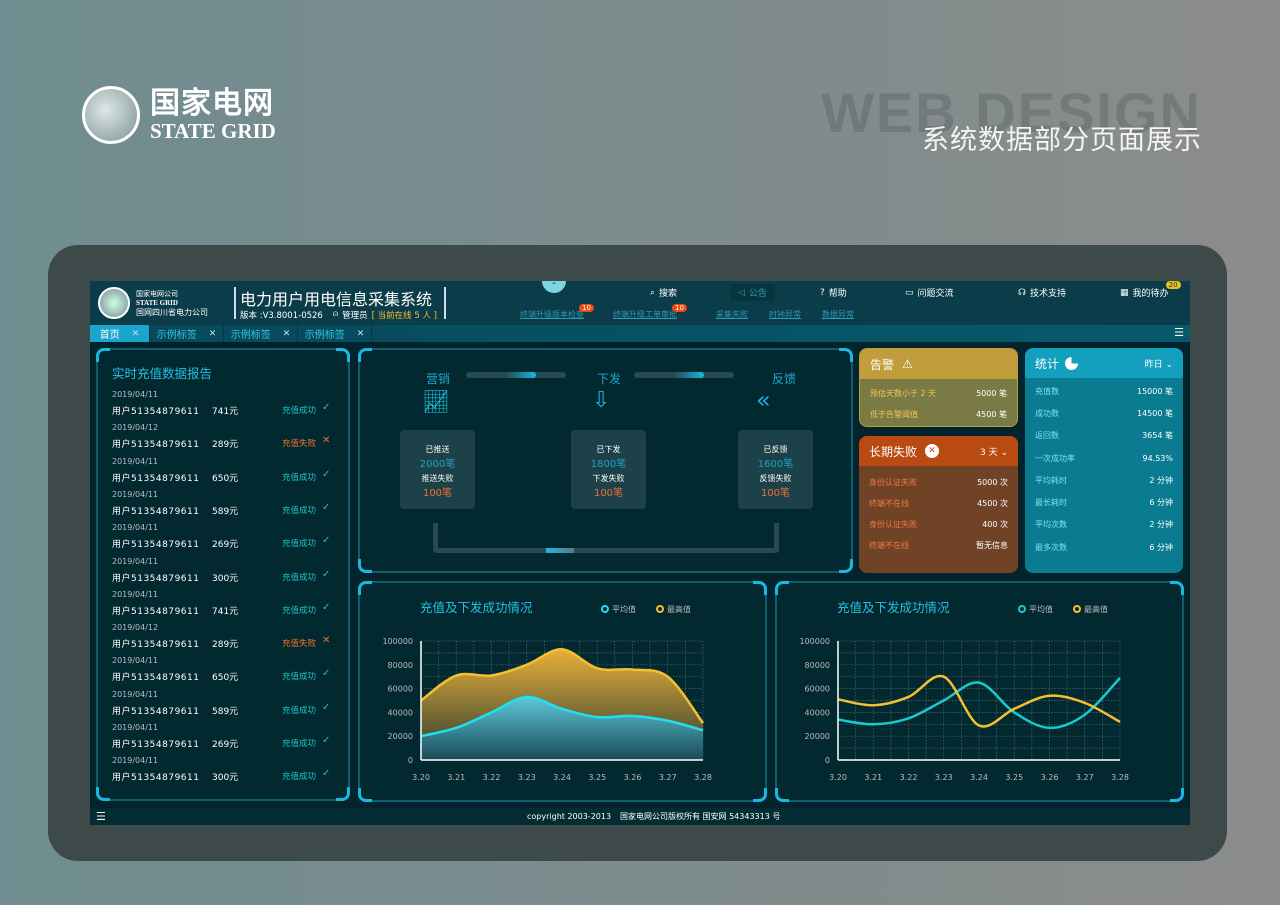  What do you see at coordinates (111, 115) in the screenshot?
I see `state-grid-logo` at bounding box center [111, 115].